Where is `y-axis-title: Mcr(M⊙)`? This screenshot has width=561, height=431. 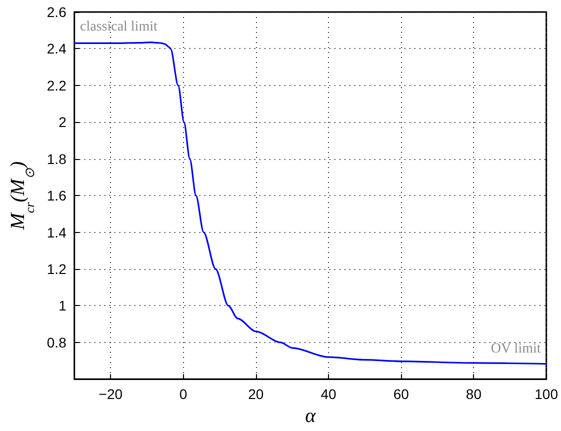
y-axis-title: Mcr(M⊙) is located at coordinates (22, 195).